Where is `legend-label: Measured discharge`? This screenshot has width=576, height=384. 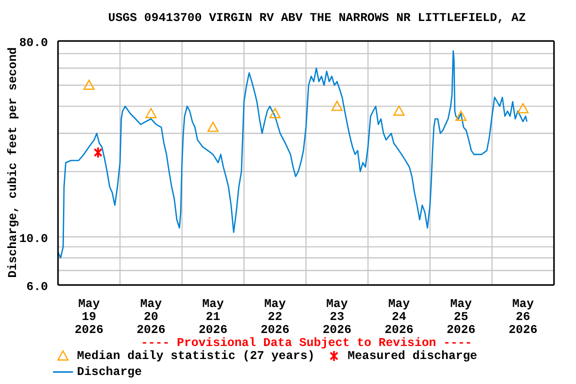
legend-label: Measured discharge is located at coordinates (413, 356).